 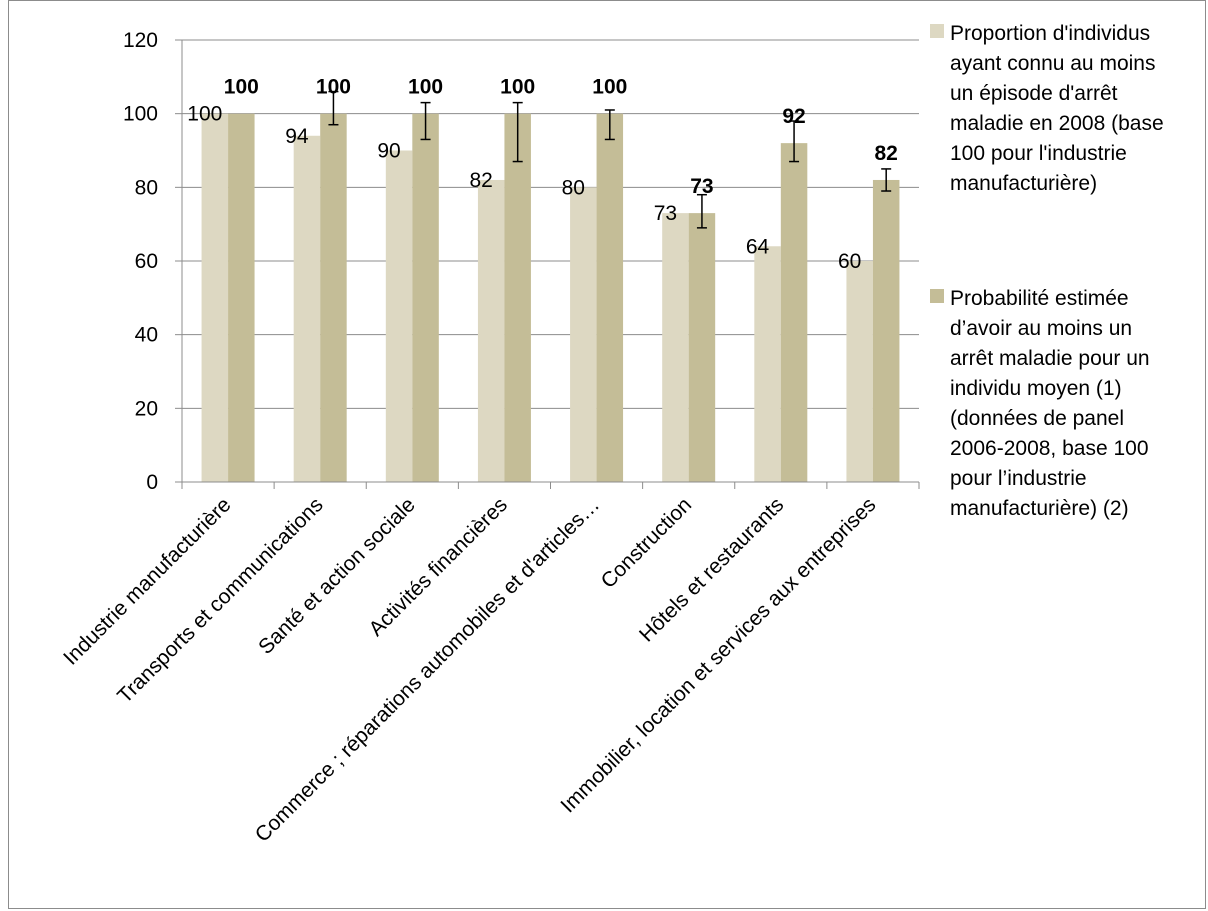 What do you see at coordinates (146, 408) in the screenshot?
I see `y-tick-label: 20` at bounding box center [146, 408].